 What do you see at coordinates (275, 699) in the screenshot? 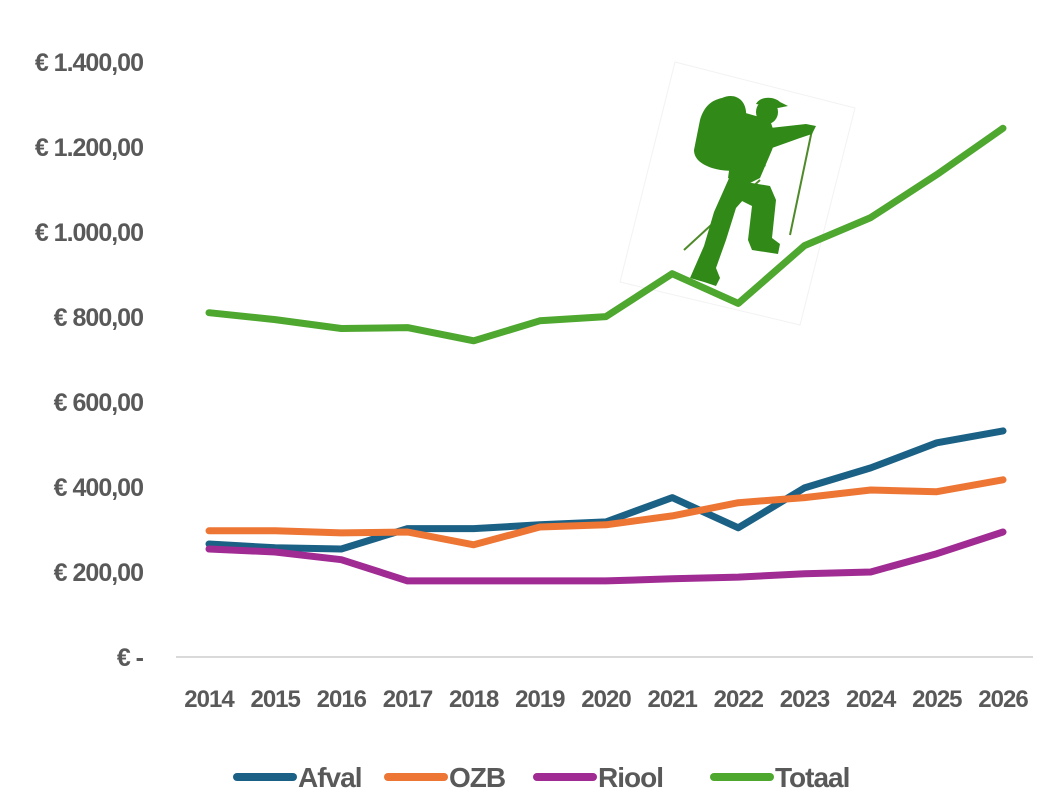
I see `x-tick-label: 2015` at bounding box center [275, 699].